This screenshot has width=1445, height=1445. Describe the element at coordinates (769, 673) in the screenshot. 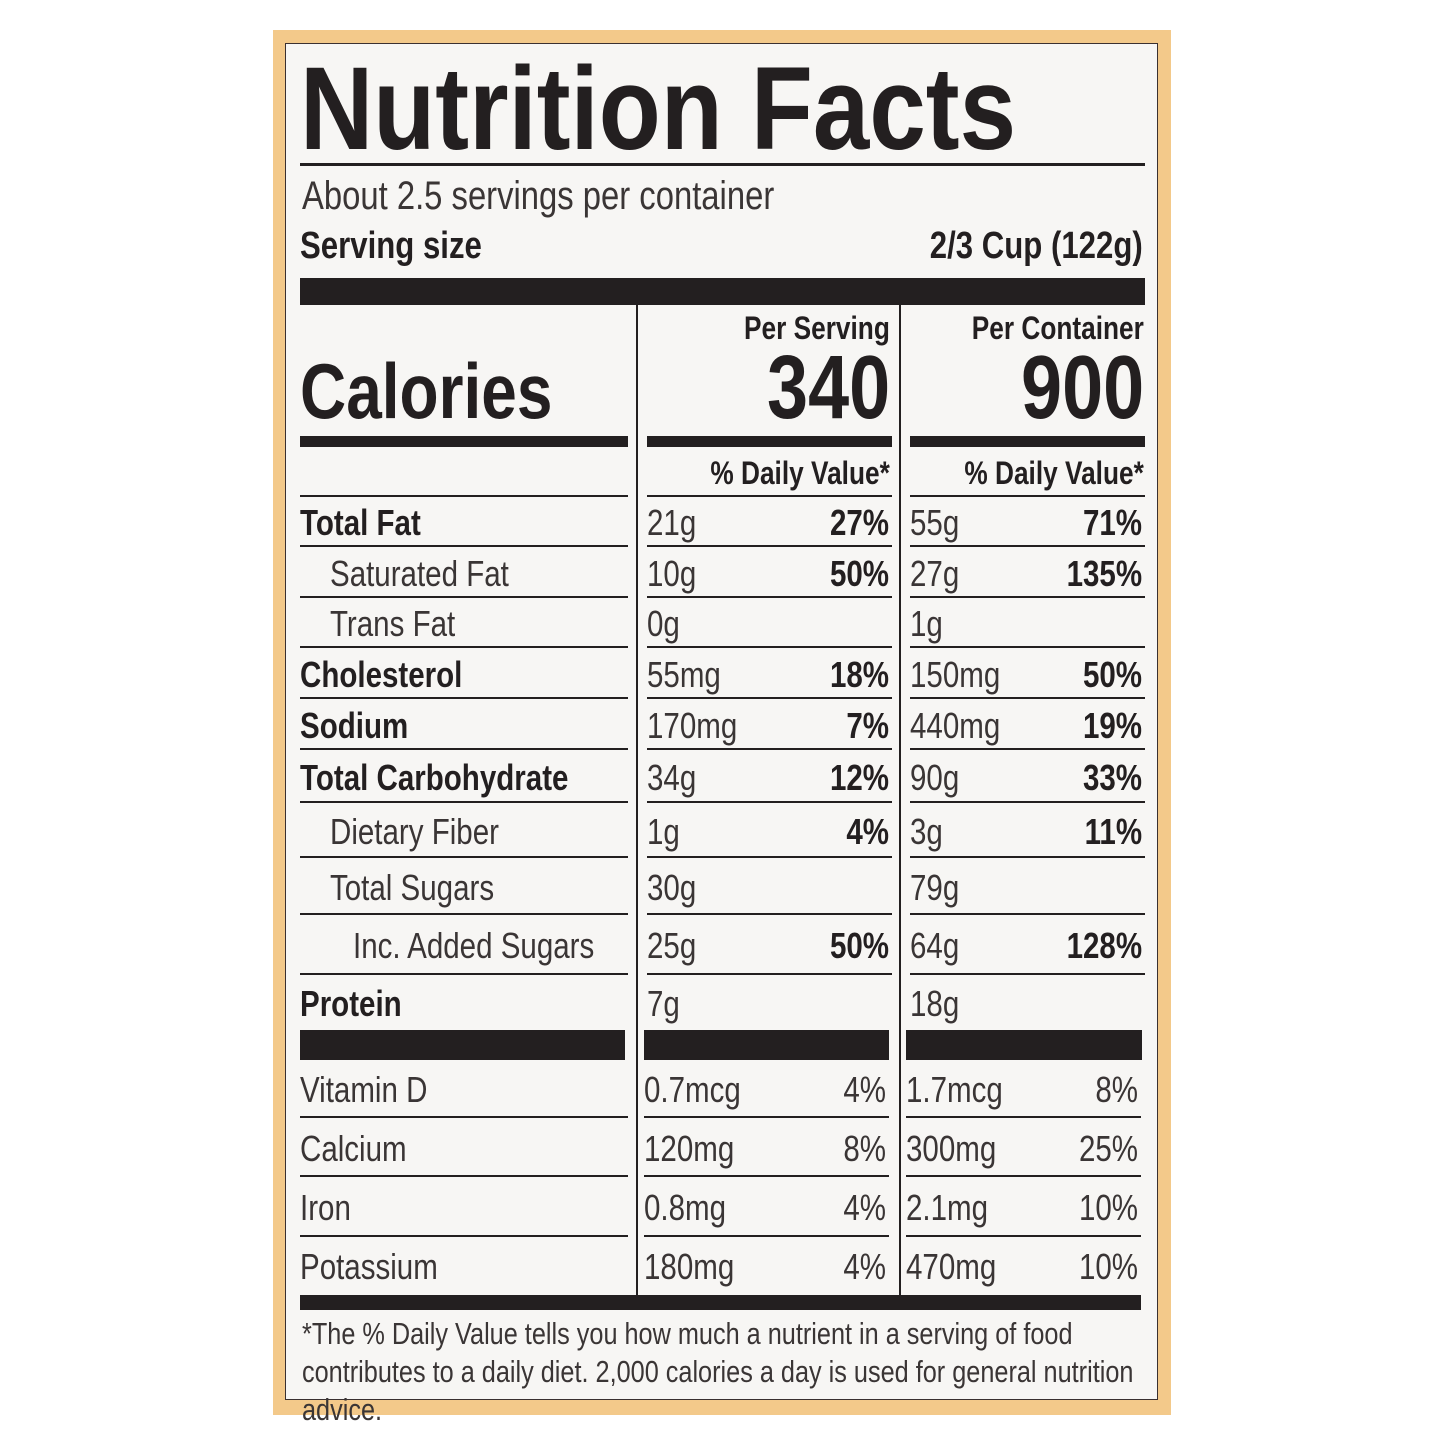

I see `per-serving-cell: 55mg 18%` at that location.